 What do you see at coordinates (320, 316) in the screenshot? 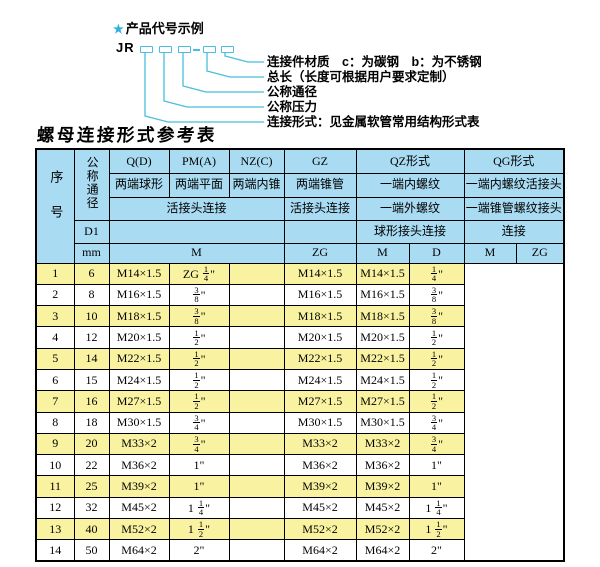
I see `cell-qz-d: M18×1.5` at bounding box center [320, 316].